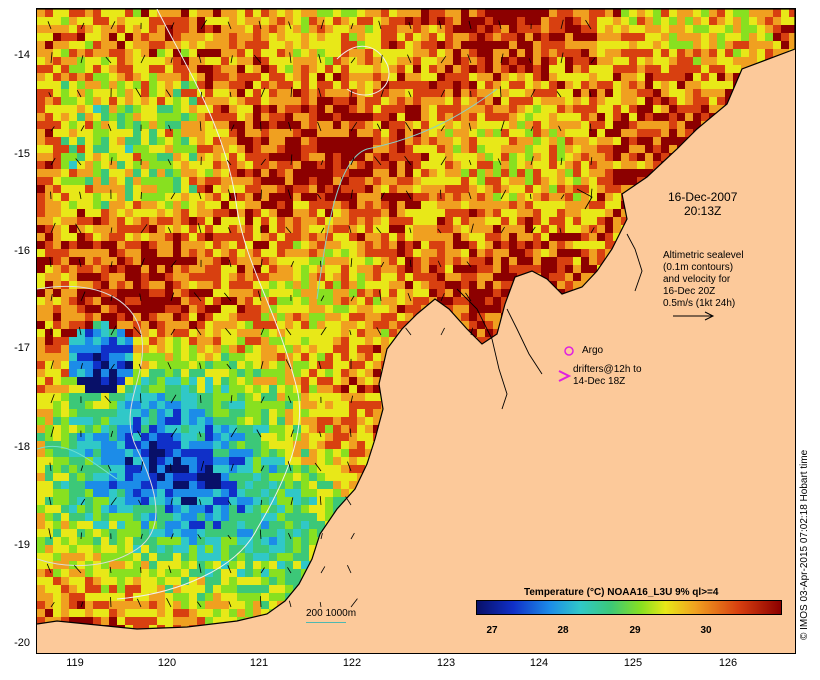 The image size is (820, 680). What do you see at coordinates (694, 316) in the screenshot?
I see `velocity-key-arrow` at bounding box center [694, 316].